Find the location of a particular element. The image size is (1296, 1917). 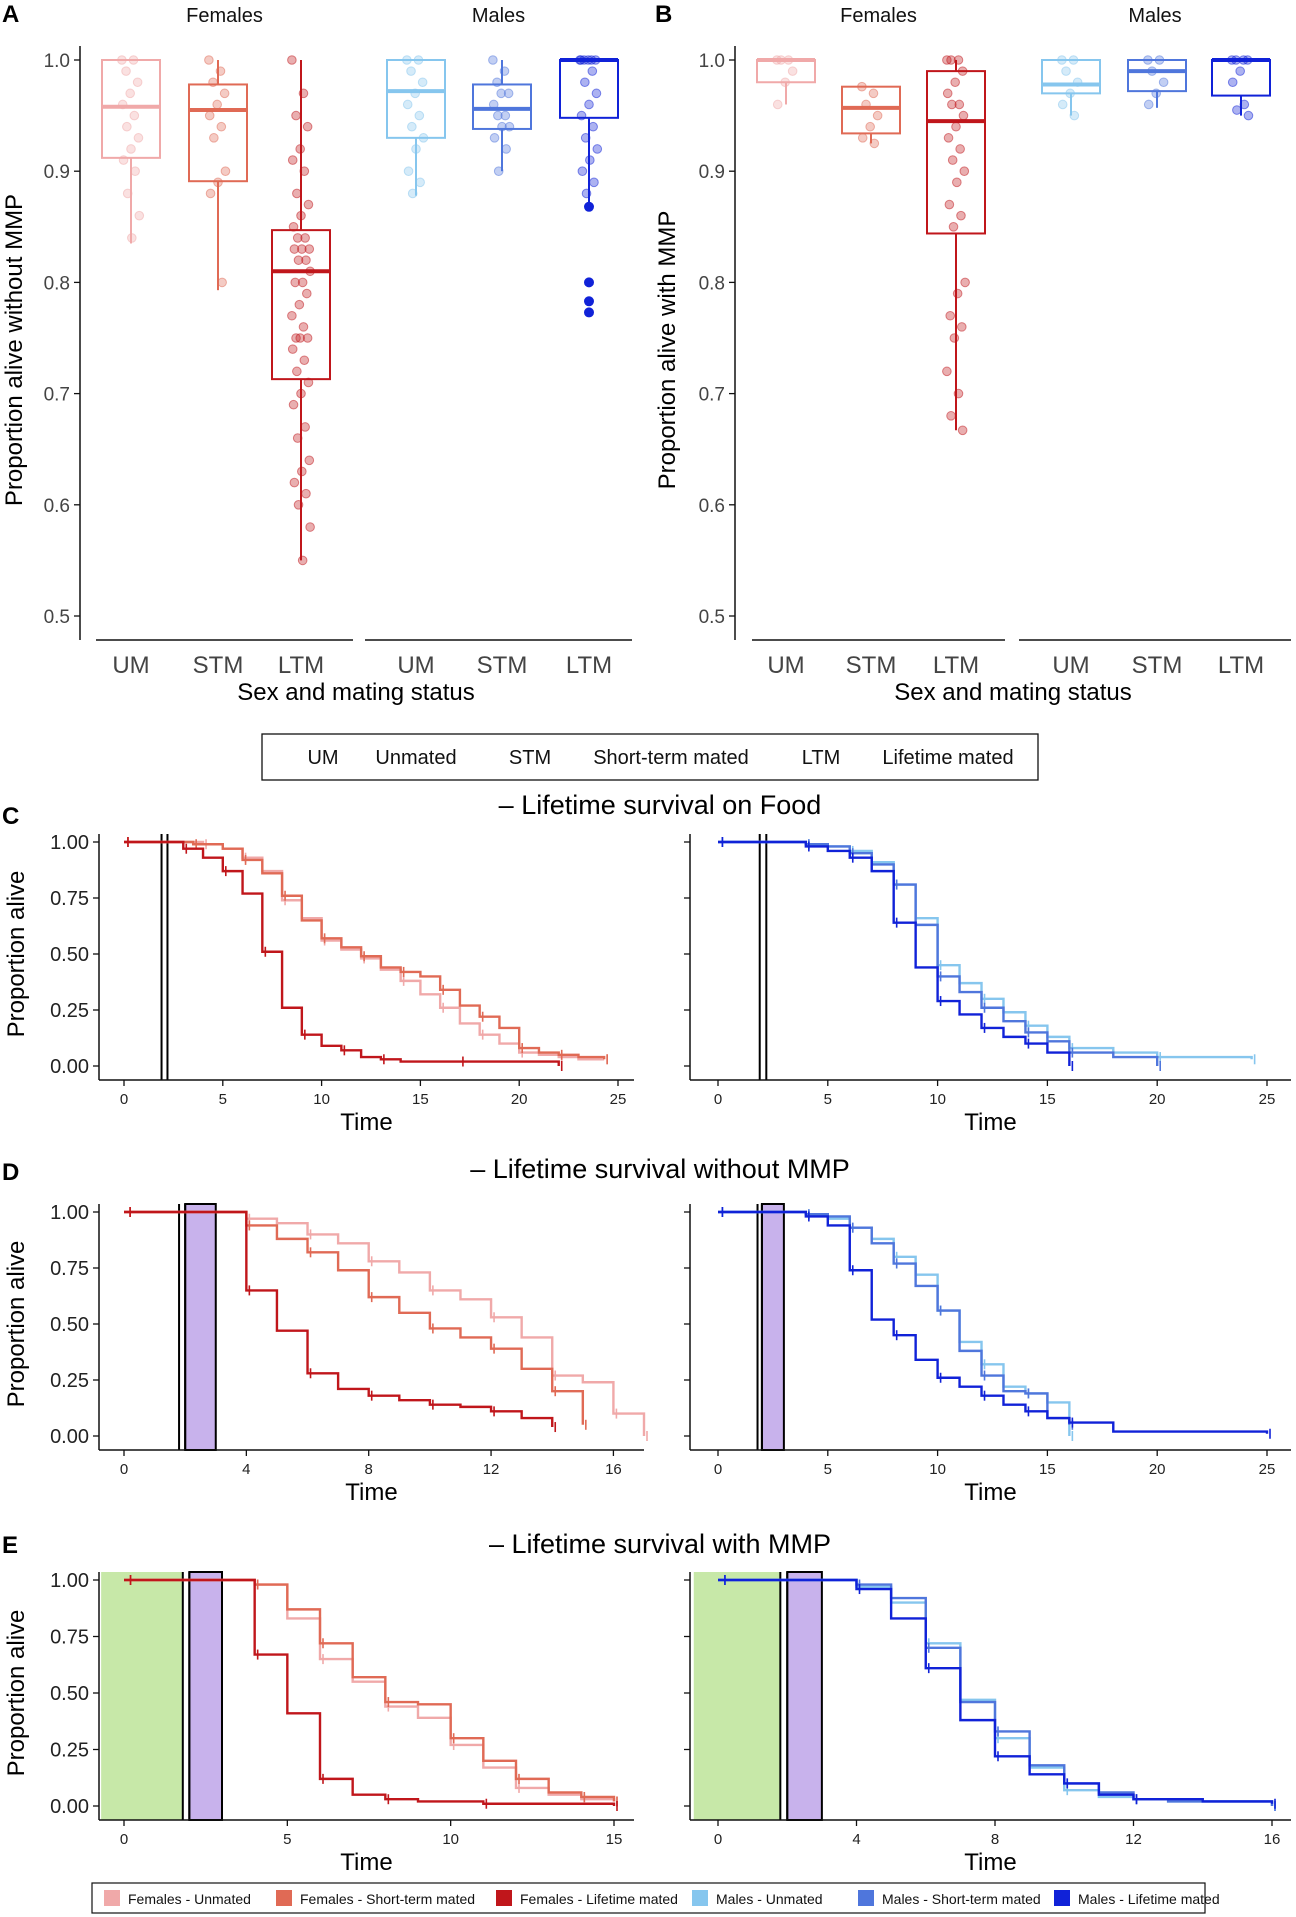

survival-plot-right: 0 5 10 15 20 25 Time is located at coordinates (987, 1354).